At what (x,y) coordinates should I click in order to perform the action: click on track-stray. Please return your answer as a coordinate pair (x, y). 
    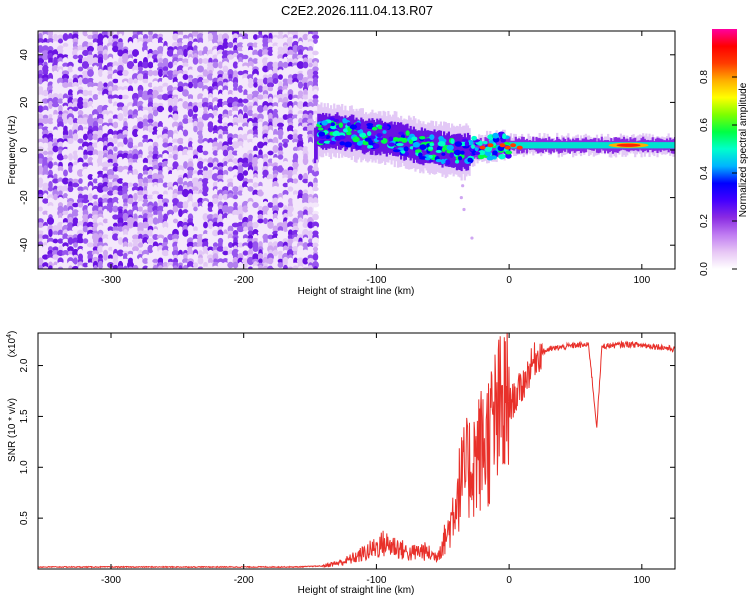
    Looking at the image, I should click on (461, 198).